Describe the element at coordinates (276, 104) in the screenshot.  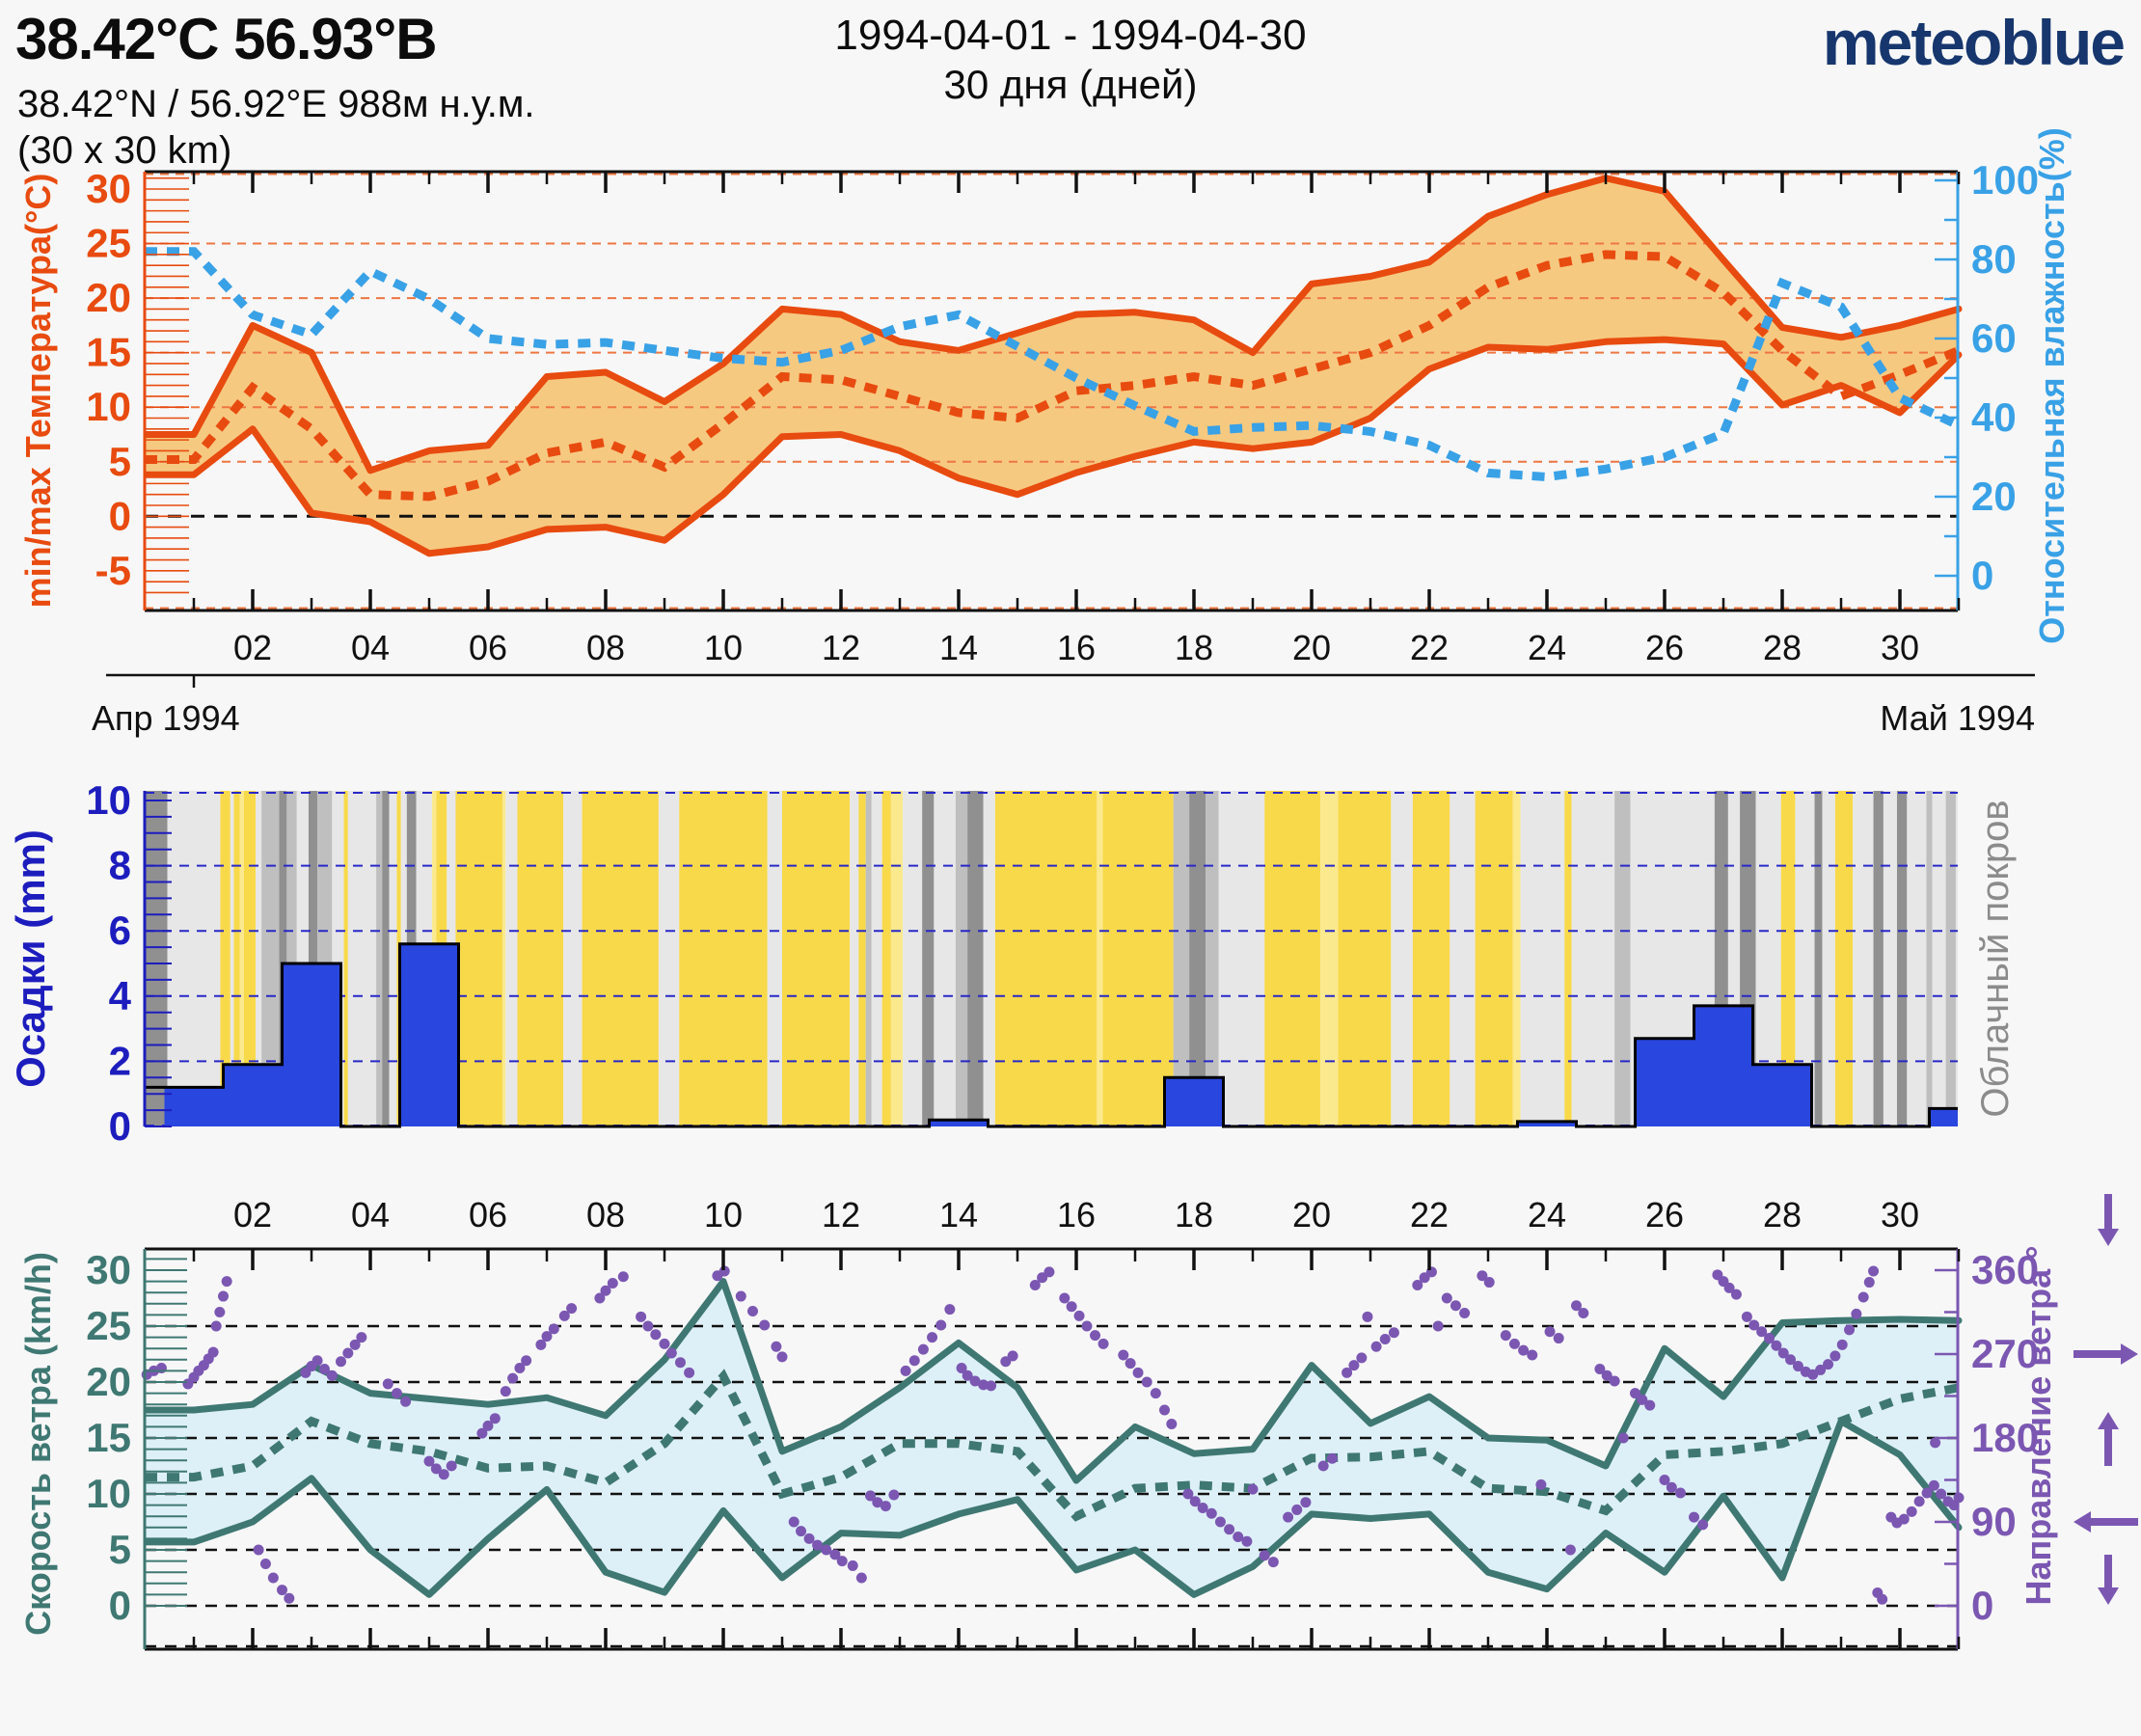
I see `location-coordinates: 38.42°N / 56.92°E 988м н.у.м.` at that location.